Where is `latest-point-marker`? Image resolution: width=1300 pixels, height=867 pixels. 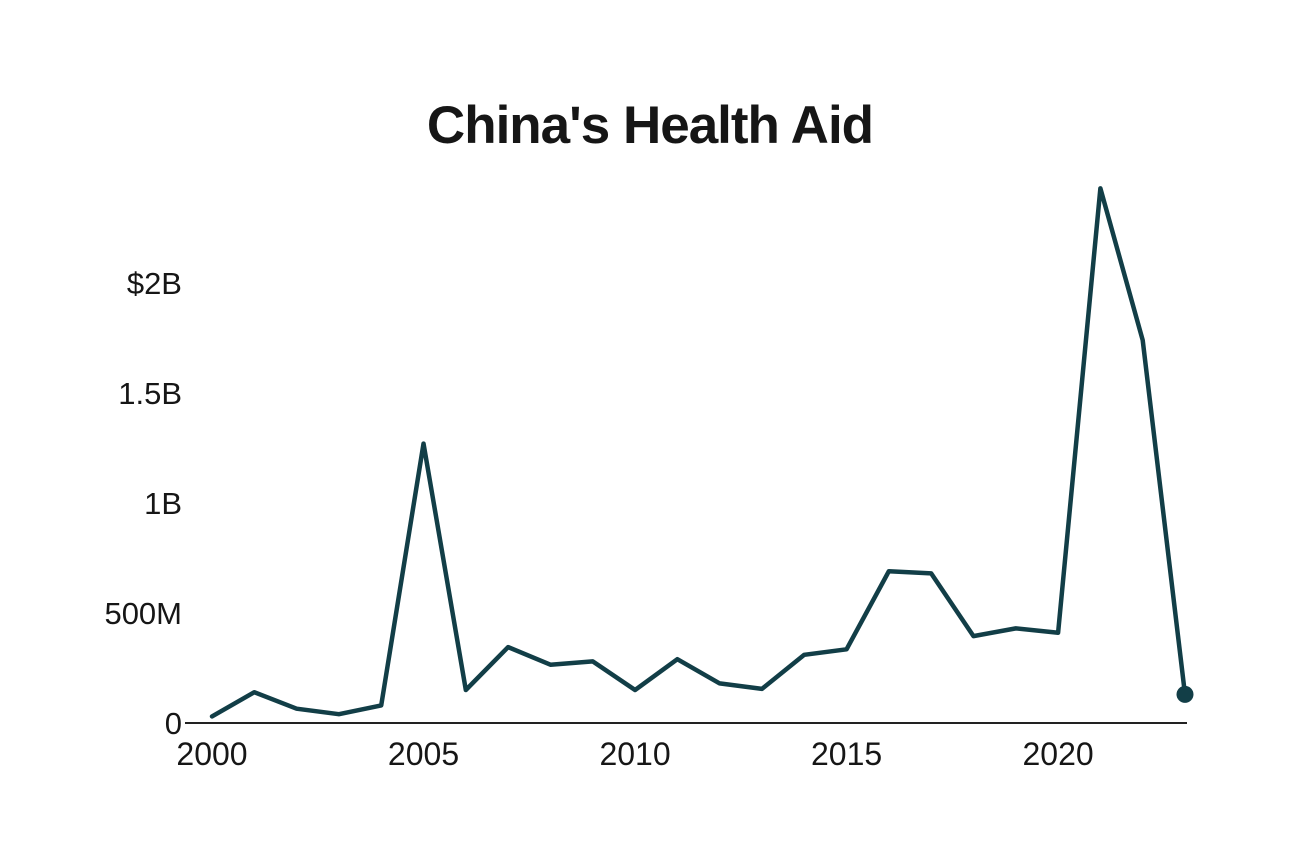 latest-point-marker is located at coordinates (1185, 694).